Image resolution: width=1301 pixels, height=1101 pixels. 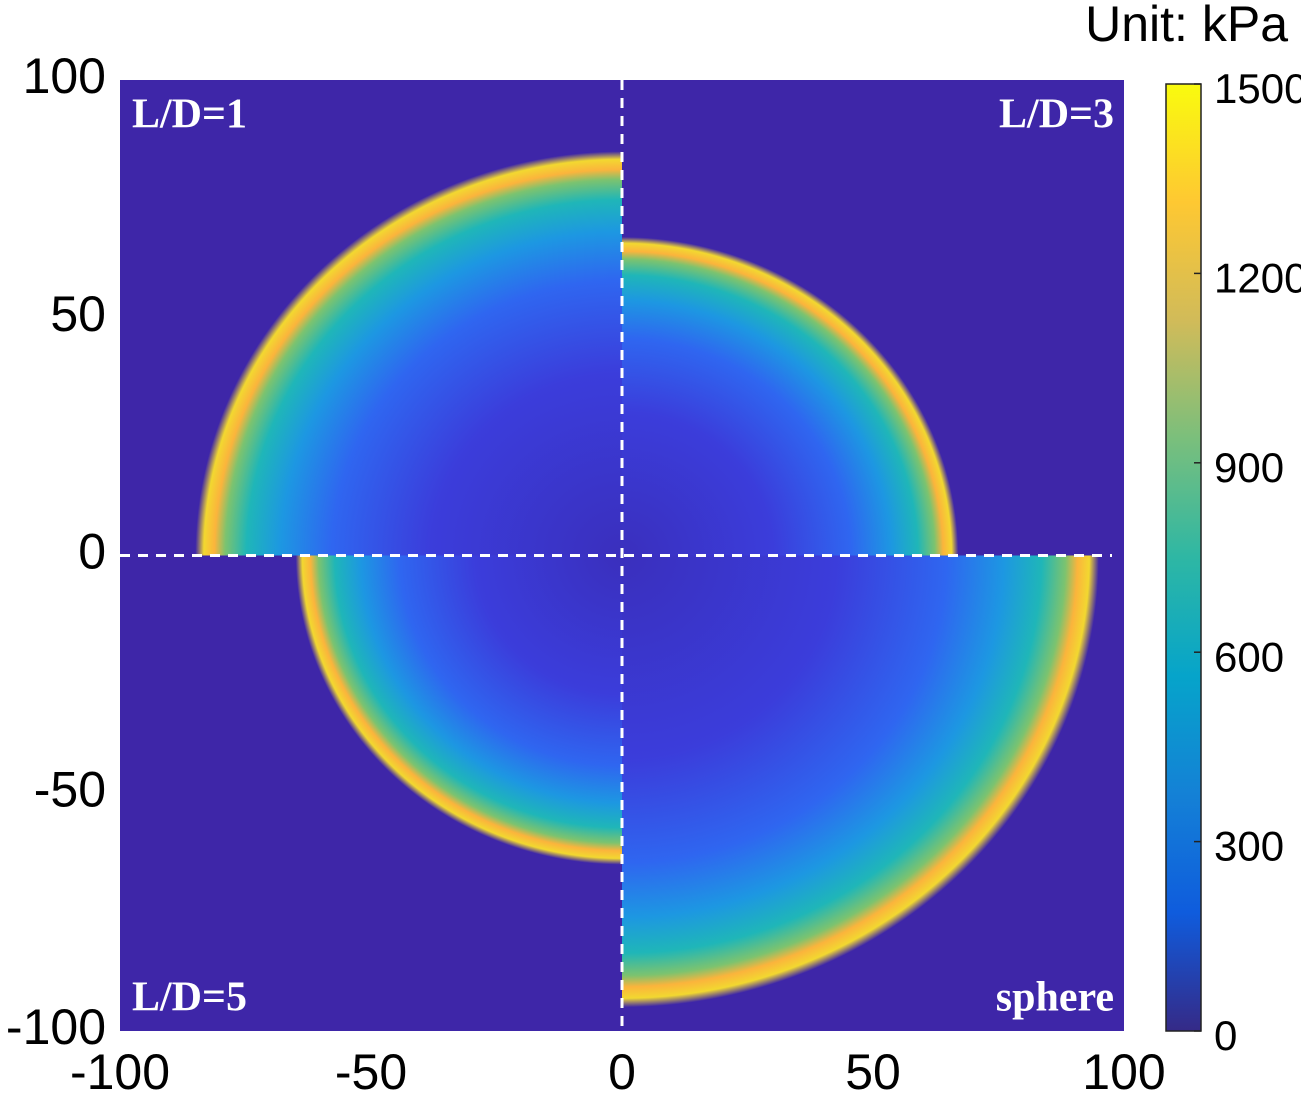 What do you see at coordinates (189, 998) in the screenshot?
I see `panel-label: L/D=5` at bounding box center [189, 998].